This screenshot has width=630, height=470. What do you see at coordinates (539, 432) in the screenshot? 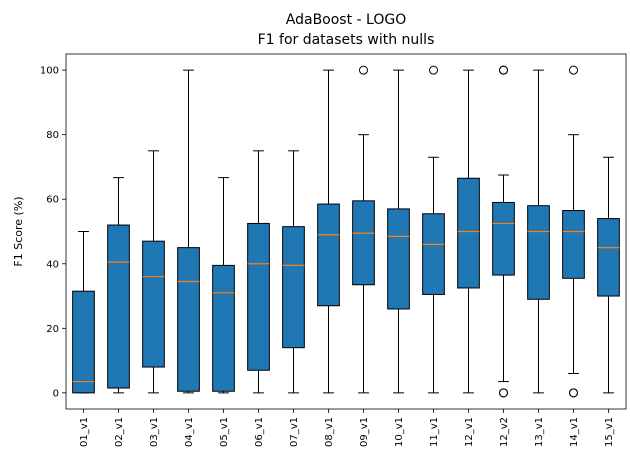
I see `x-tick-label: 13_v1` at bounding box center [539, 432].